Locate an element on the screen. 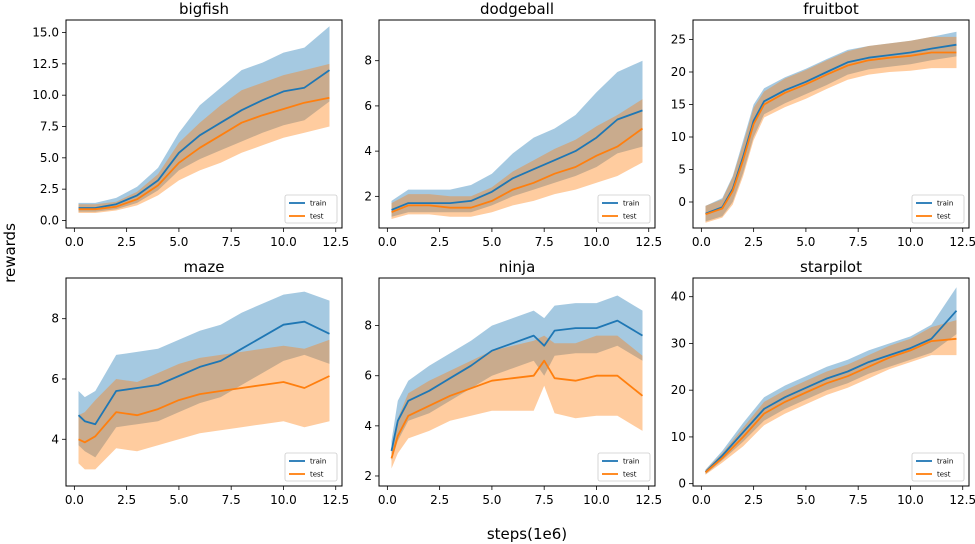 Image resolution: width=975 pixels, height=544 pixels. y-tick-label: 15 is located at coordinates (678, 105).